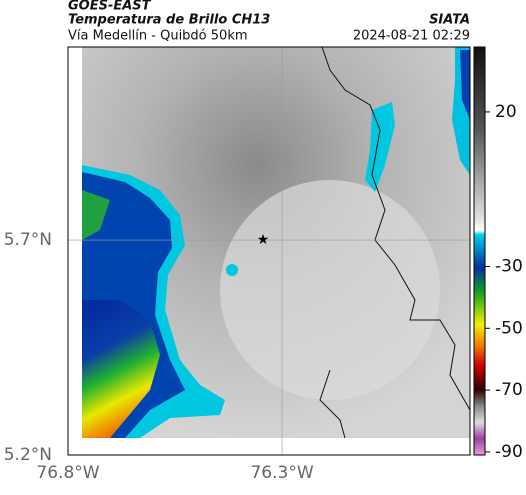 The width and height of the screenshot is (526, 495). Describe the element at coordinates (411, 36) in the screenshot. I see `timestamp: 2024-08-21 02:29` at that location.